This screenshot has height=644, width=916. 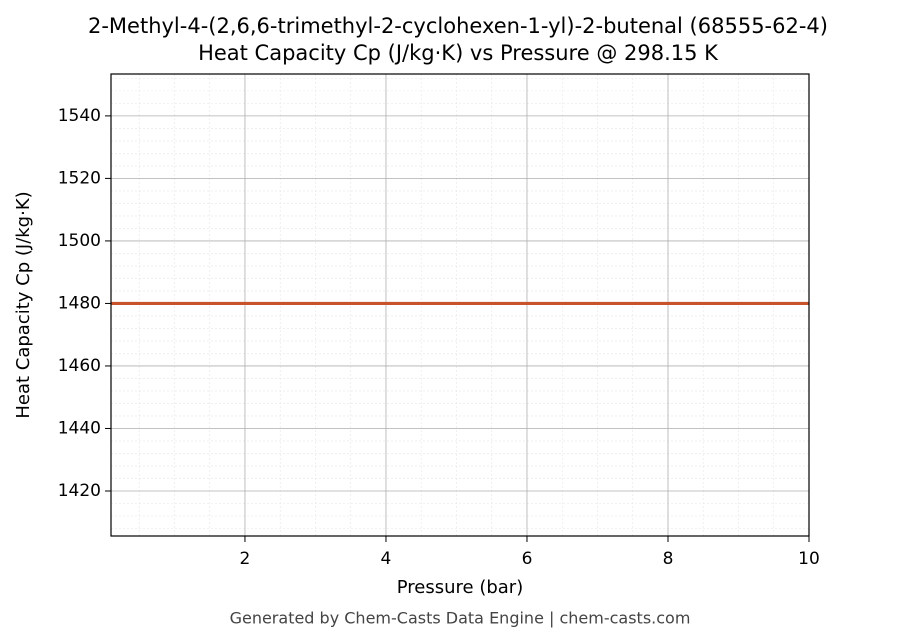 What do you see at coordinates (79, 178) in the screenshot?
I see `y-tick-label: 1520` at bounding box center [79, 178].